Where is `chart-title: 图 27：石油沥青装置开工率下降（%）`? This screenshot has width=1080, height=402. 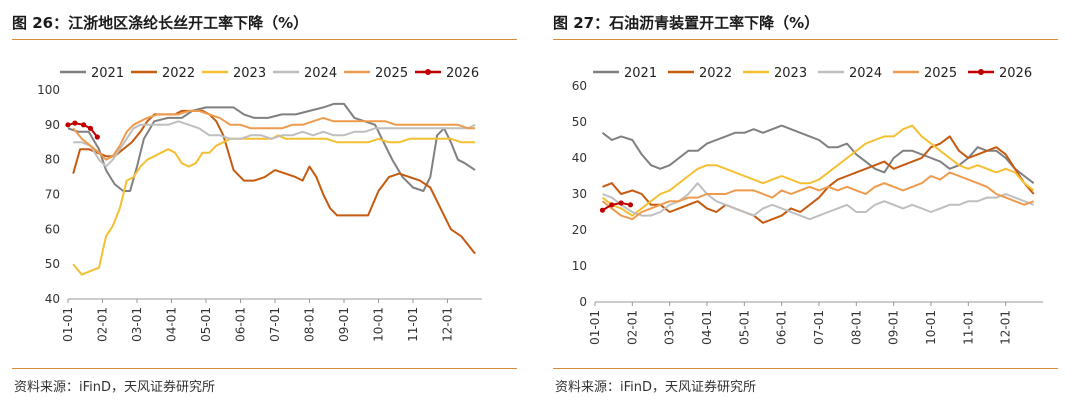
chart-title: 图 27：石油沥青装置开工率下降（%） is located at coordinates (686, 23).